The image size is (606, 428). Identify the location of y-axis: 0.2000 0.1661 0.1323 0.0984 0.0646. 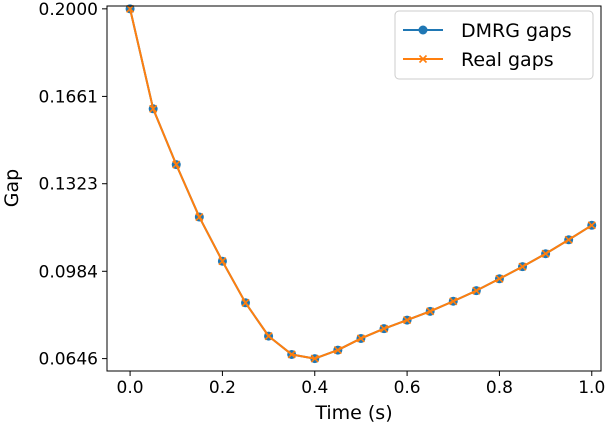
(73, 185).